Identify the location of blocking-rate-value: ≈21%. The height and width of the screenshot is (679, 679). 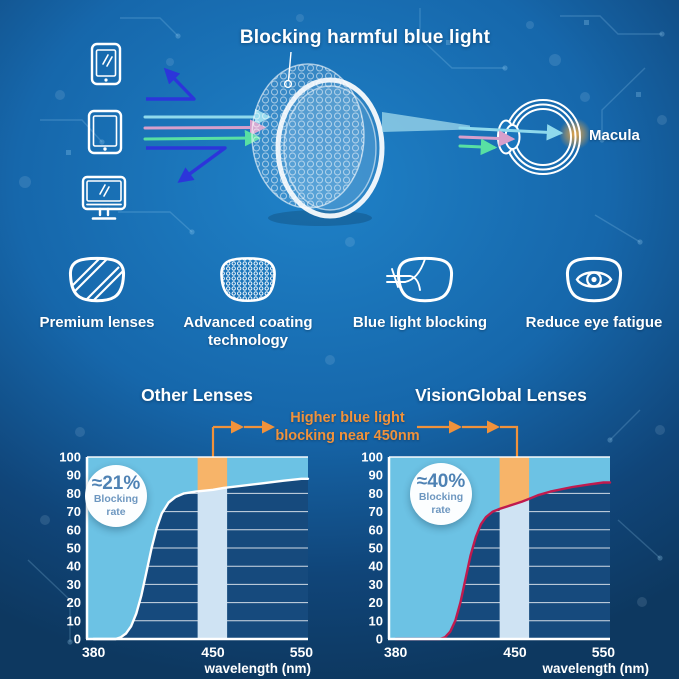
(116, 484).